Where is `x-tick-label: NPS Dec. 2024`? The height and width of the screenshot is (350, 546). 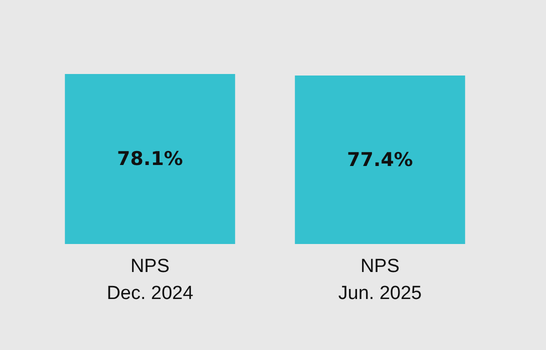 x-tick-label: NPS Dec. 2024 is located at coordinates (150, 280).